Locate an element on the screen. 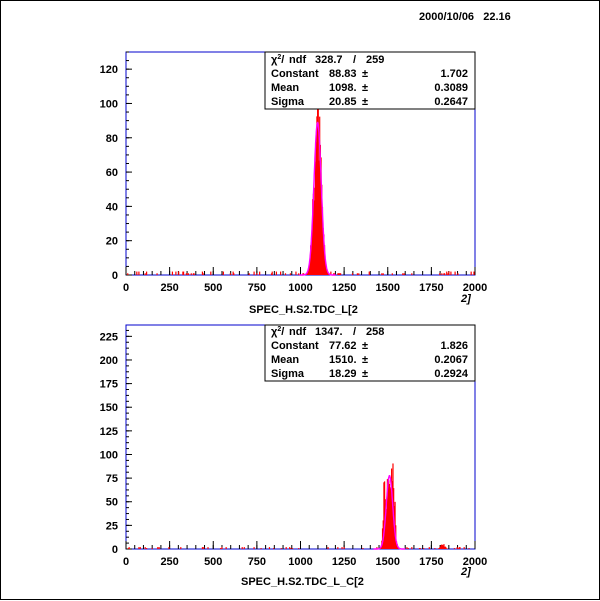 This screenshot has height=601, width=600. stats-ndf-value: 259 is located at coordinates (375, 60).